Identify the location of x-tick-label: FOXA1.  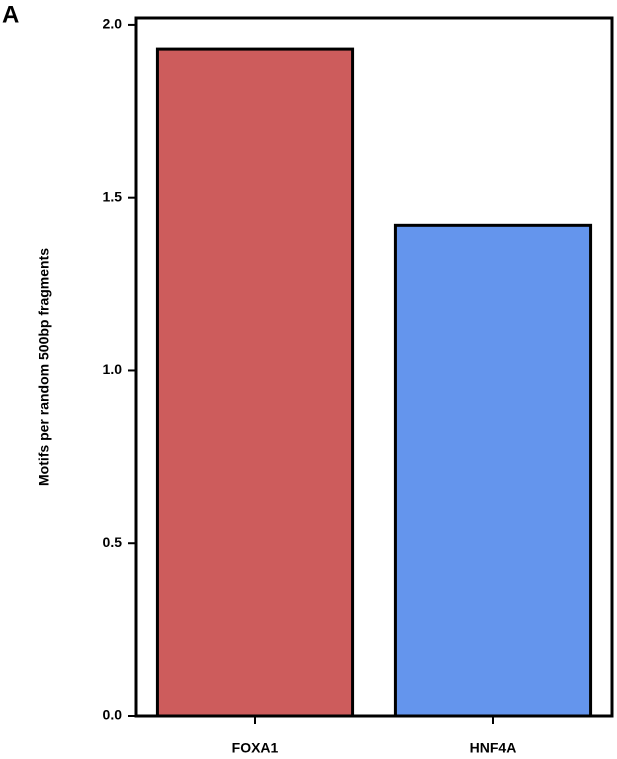
(255, 748).